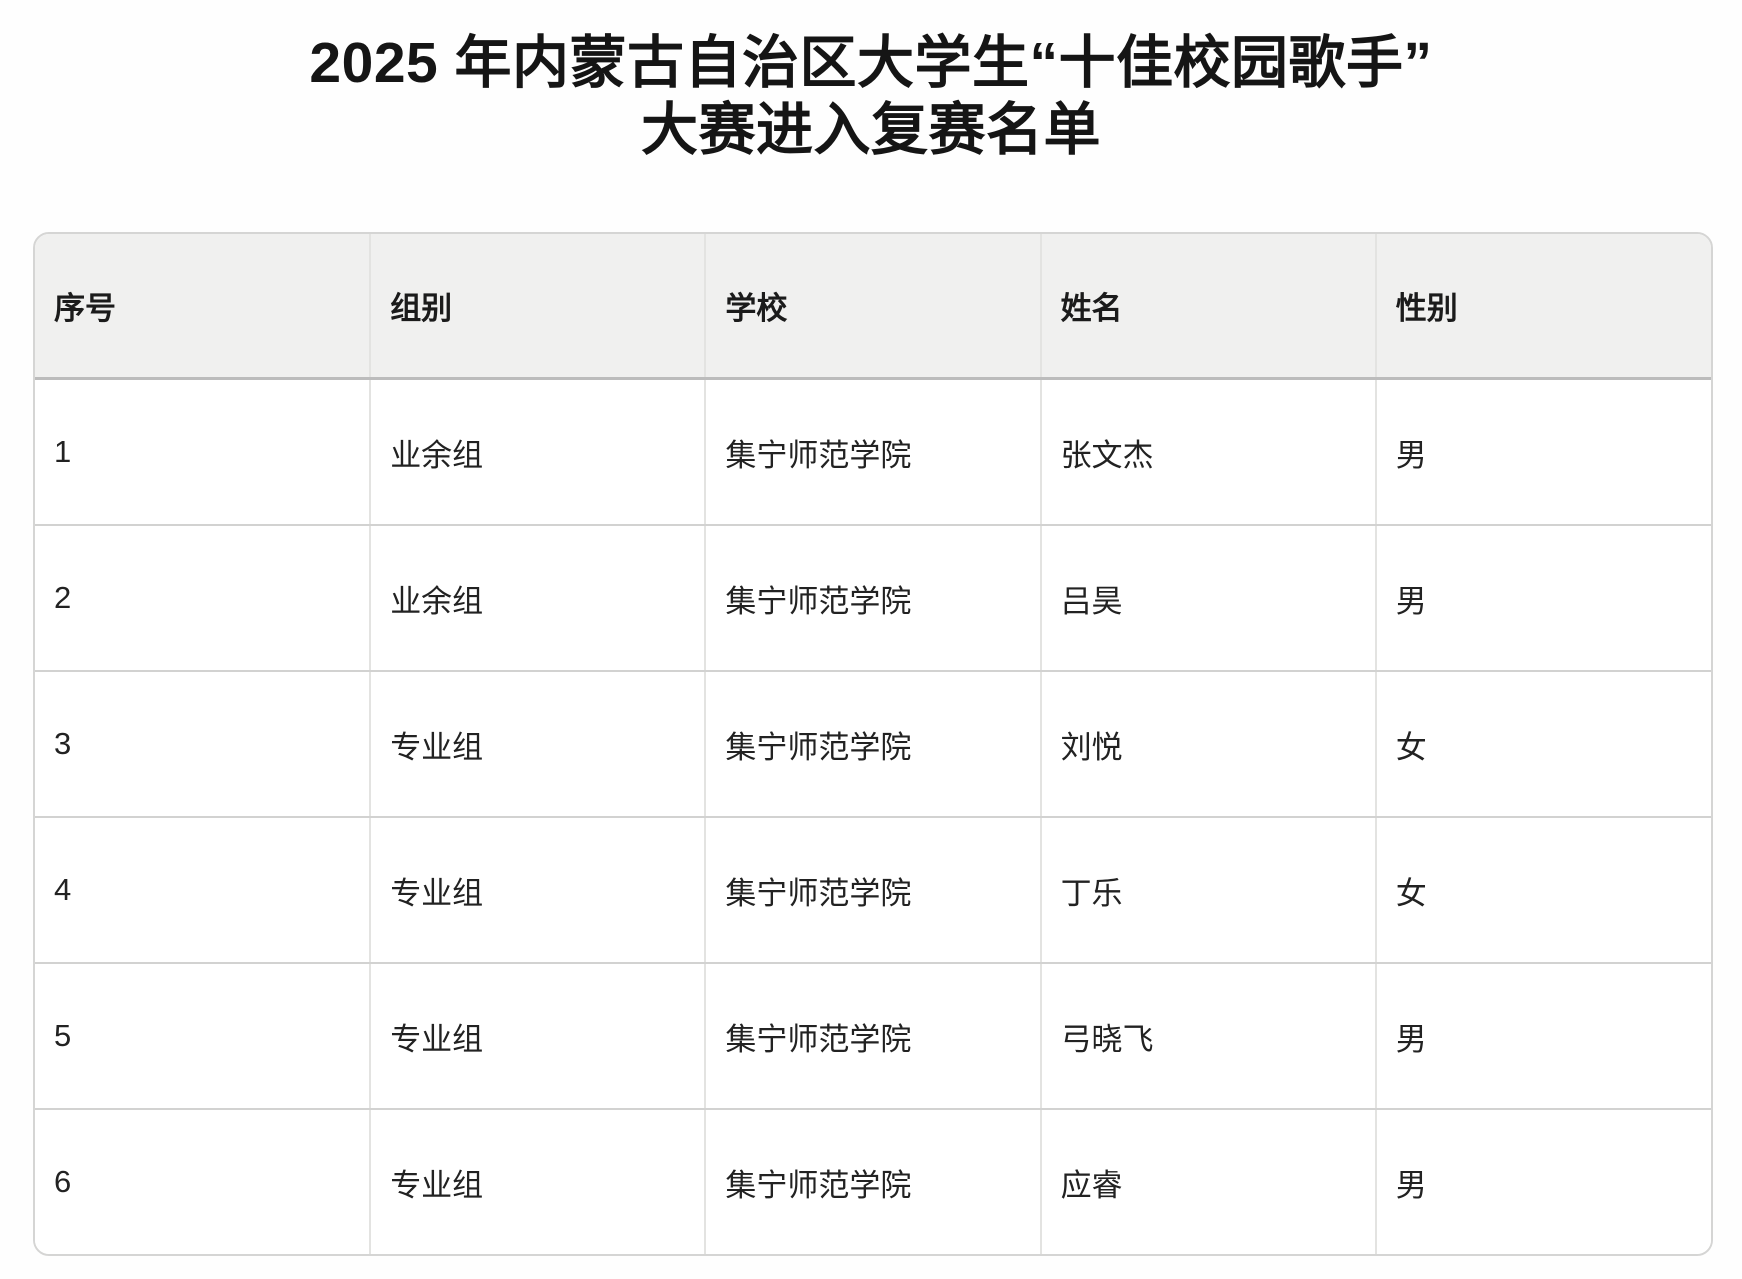  What do you see at coordinates (538, 307) in the screenshot?
I see `column-header-group: 组别` at bounding box center [538, 307].